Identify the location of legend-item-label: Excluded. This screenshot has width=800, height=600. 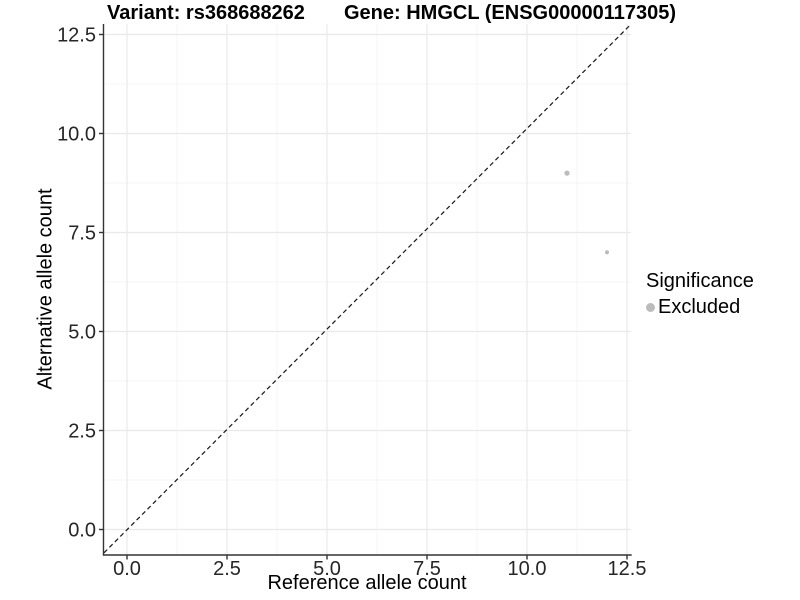
(699, 307).